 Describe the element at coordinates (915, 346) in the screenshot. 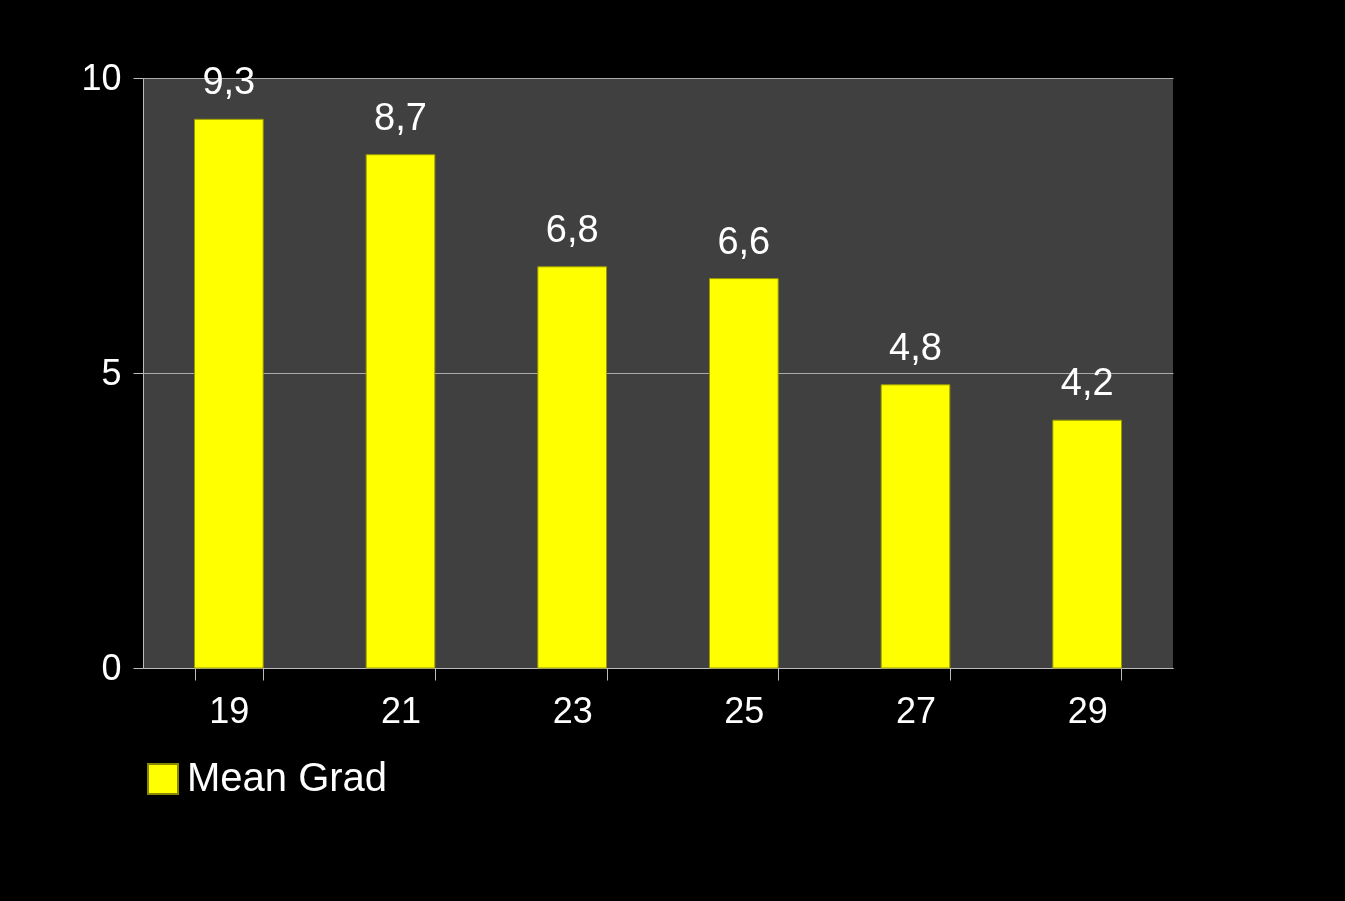

I see `data-label: 4,8` at that location.